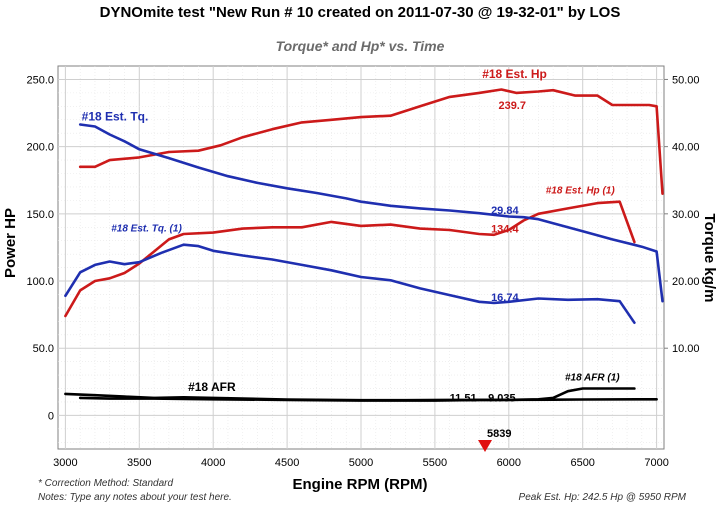  Describe the element at coordinates (40, 215) in the screenshot. I see `y-left-tick-label: 150.0` at that location.